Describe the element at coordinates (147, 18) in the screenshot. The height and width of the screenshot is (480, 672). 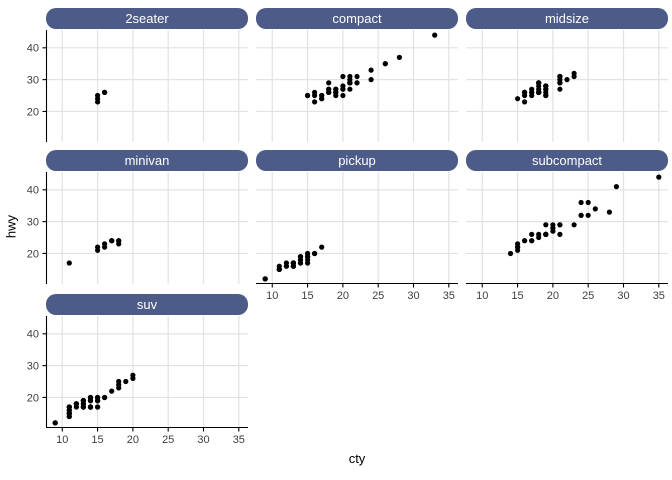
I see `facet-strip-label: 2seater` at that location.